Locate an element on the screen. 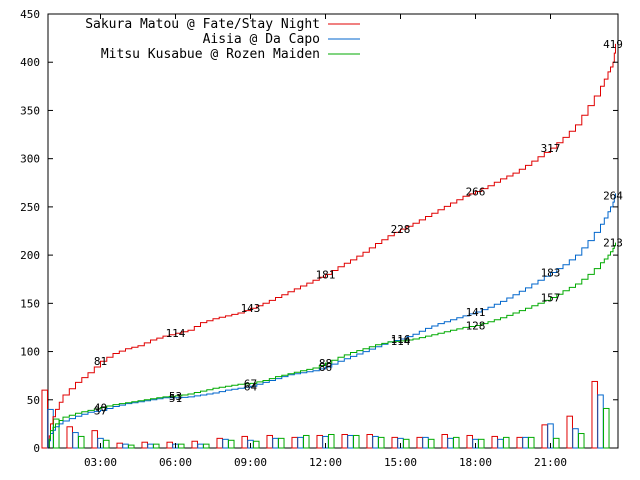  legend-label: Sakura Matou @ Fate/Stay Night is located at coordinates (202, 24).